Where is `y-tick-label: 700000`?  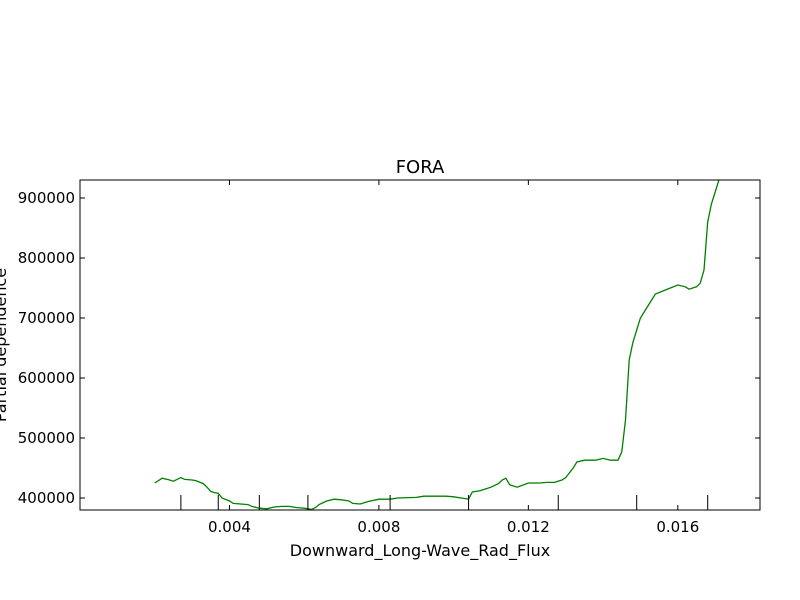
y-tick-label: 700000 is located at coordinates (46, 318).